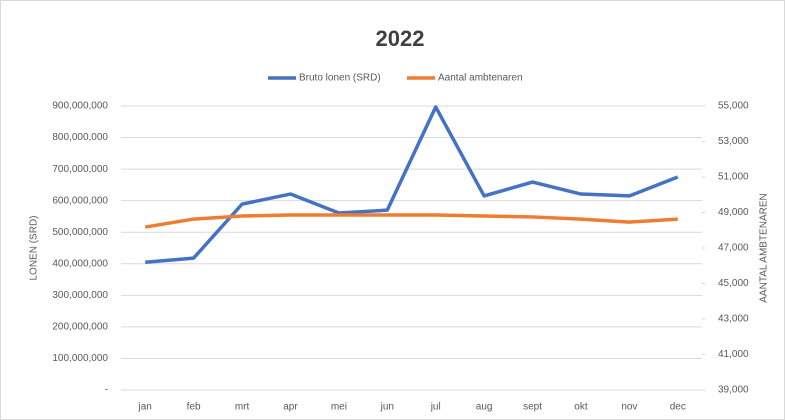 The height and width of the screenshot is (420, 785). I want to click on y-tick-label: 600,000,000, so click(80, 200).